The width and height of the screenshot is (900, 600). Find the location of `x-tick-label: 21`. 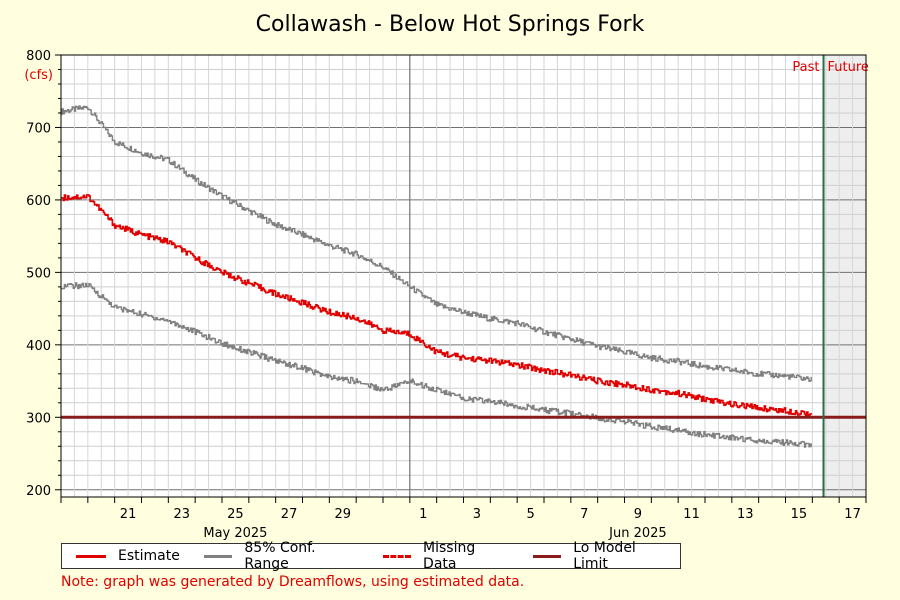

x-tick-label: 21 is located at coordinates (128, 514).